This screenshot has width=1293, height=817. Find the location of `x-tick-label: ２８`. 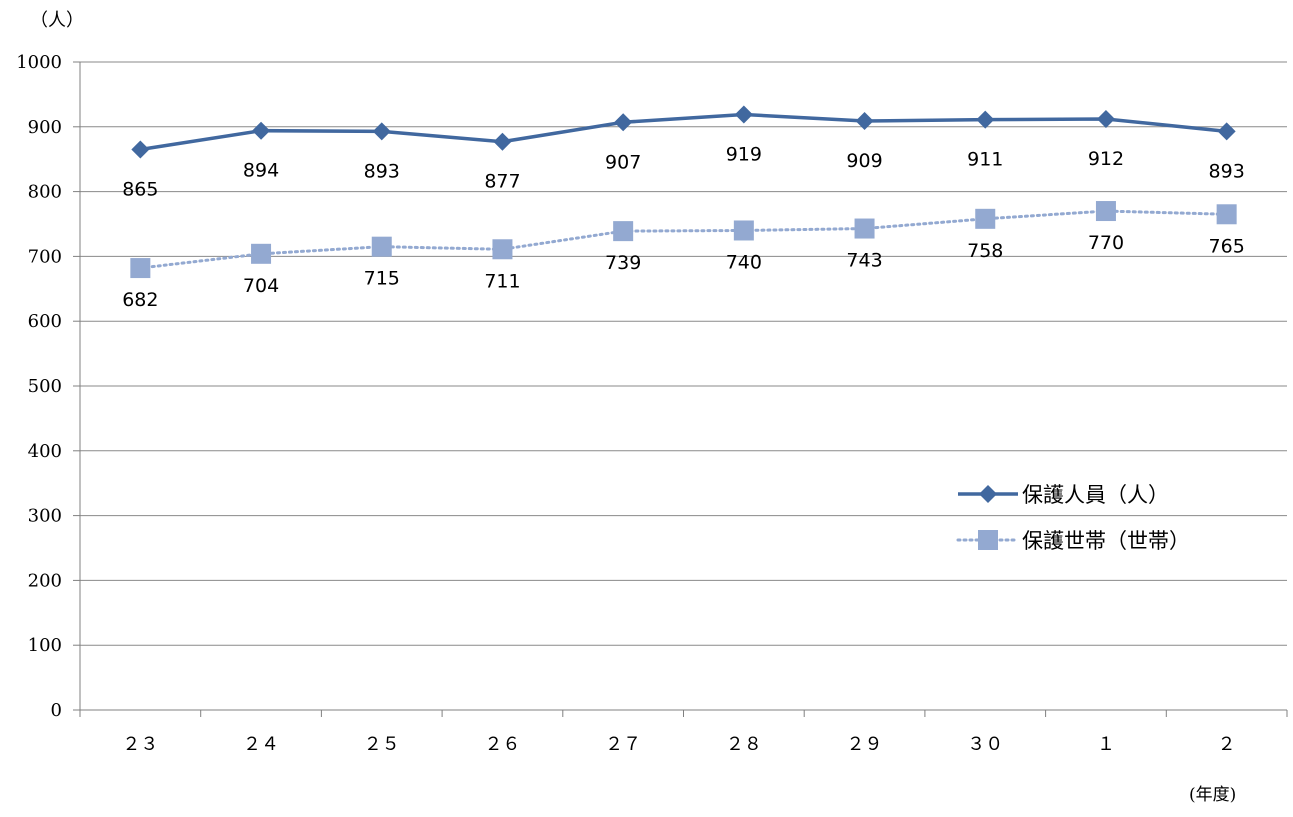

x-tick-label: ２８ is located at coordinates (744, 744).